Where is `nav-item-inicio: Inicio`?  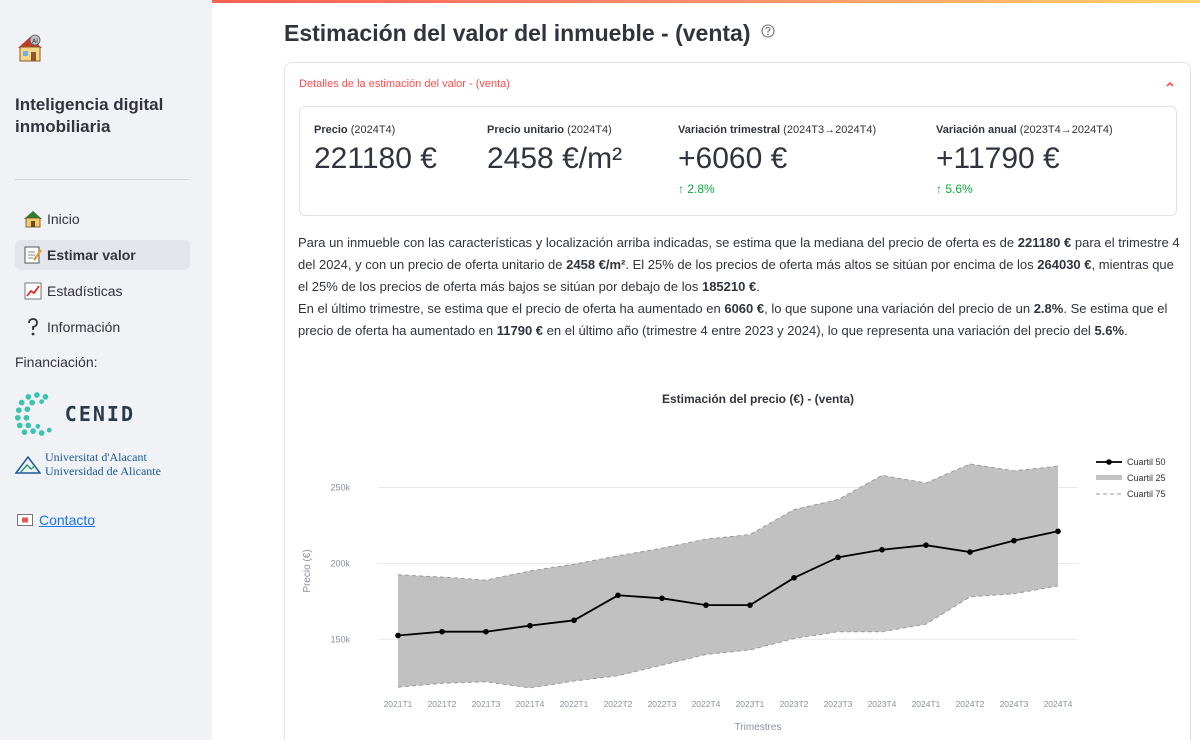 nav-item-inicio: Inicio is located at coordinates (102, 219).